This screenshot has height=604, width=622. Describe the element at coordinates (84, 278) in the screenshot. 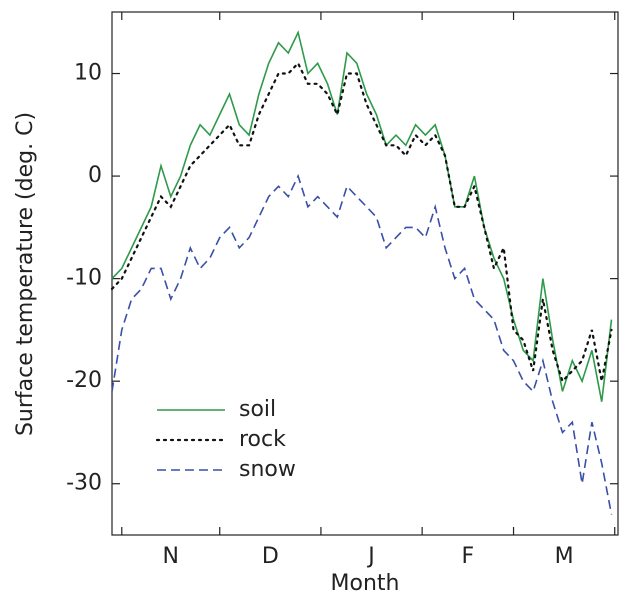

I see `y-tick-label: -10` at that location.